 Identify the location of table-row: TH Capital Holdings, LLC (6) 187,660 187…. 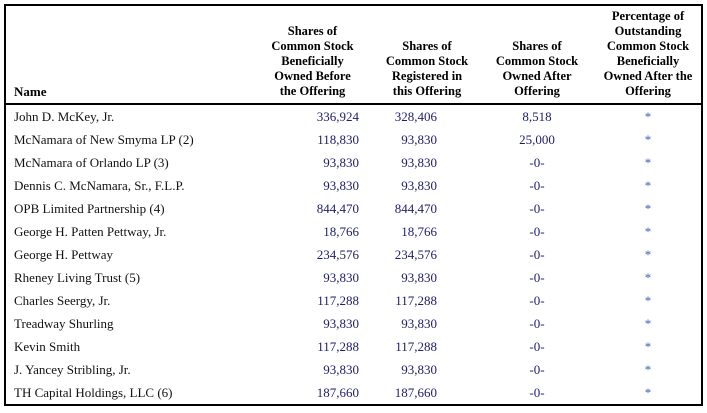
(353, 392).